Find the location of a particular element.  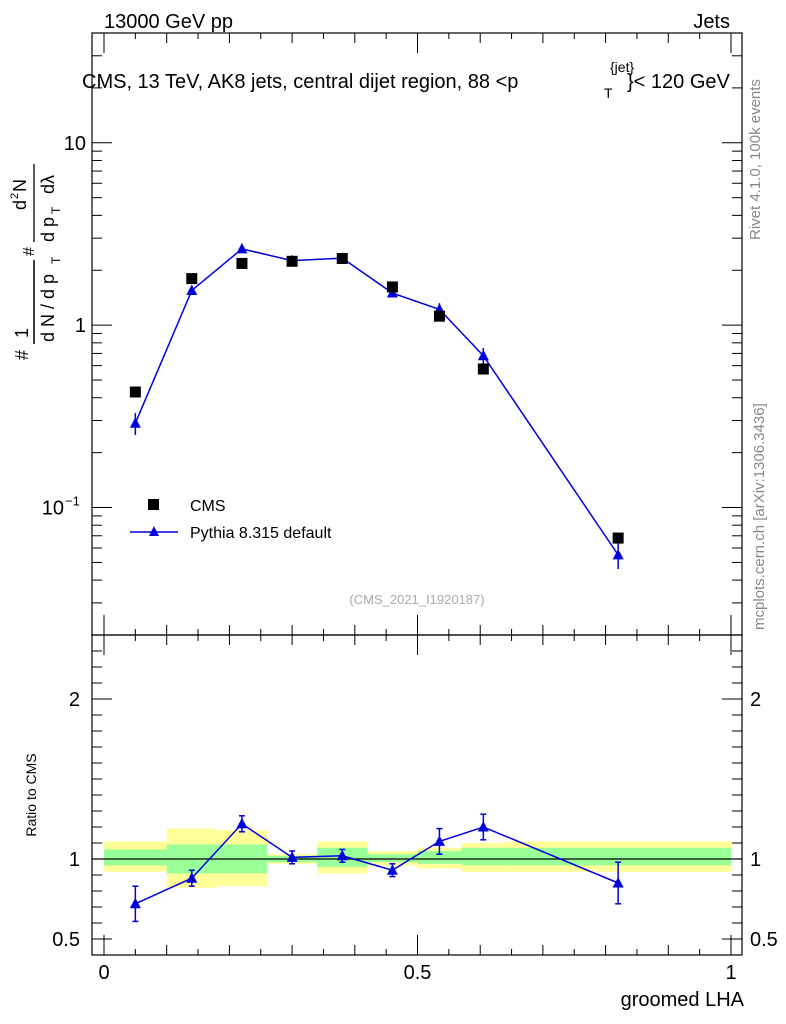

main-ytick-label-base: 10 is located at coordinates (53, 509).